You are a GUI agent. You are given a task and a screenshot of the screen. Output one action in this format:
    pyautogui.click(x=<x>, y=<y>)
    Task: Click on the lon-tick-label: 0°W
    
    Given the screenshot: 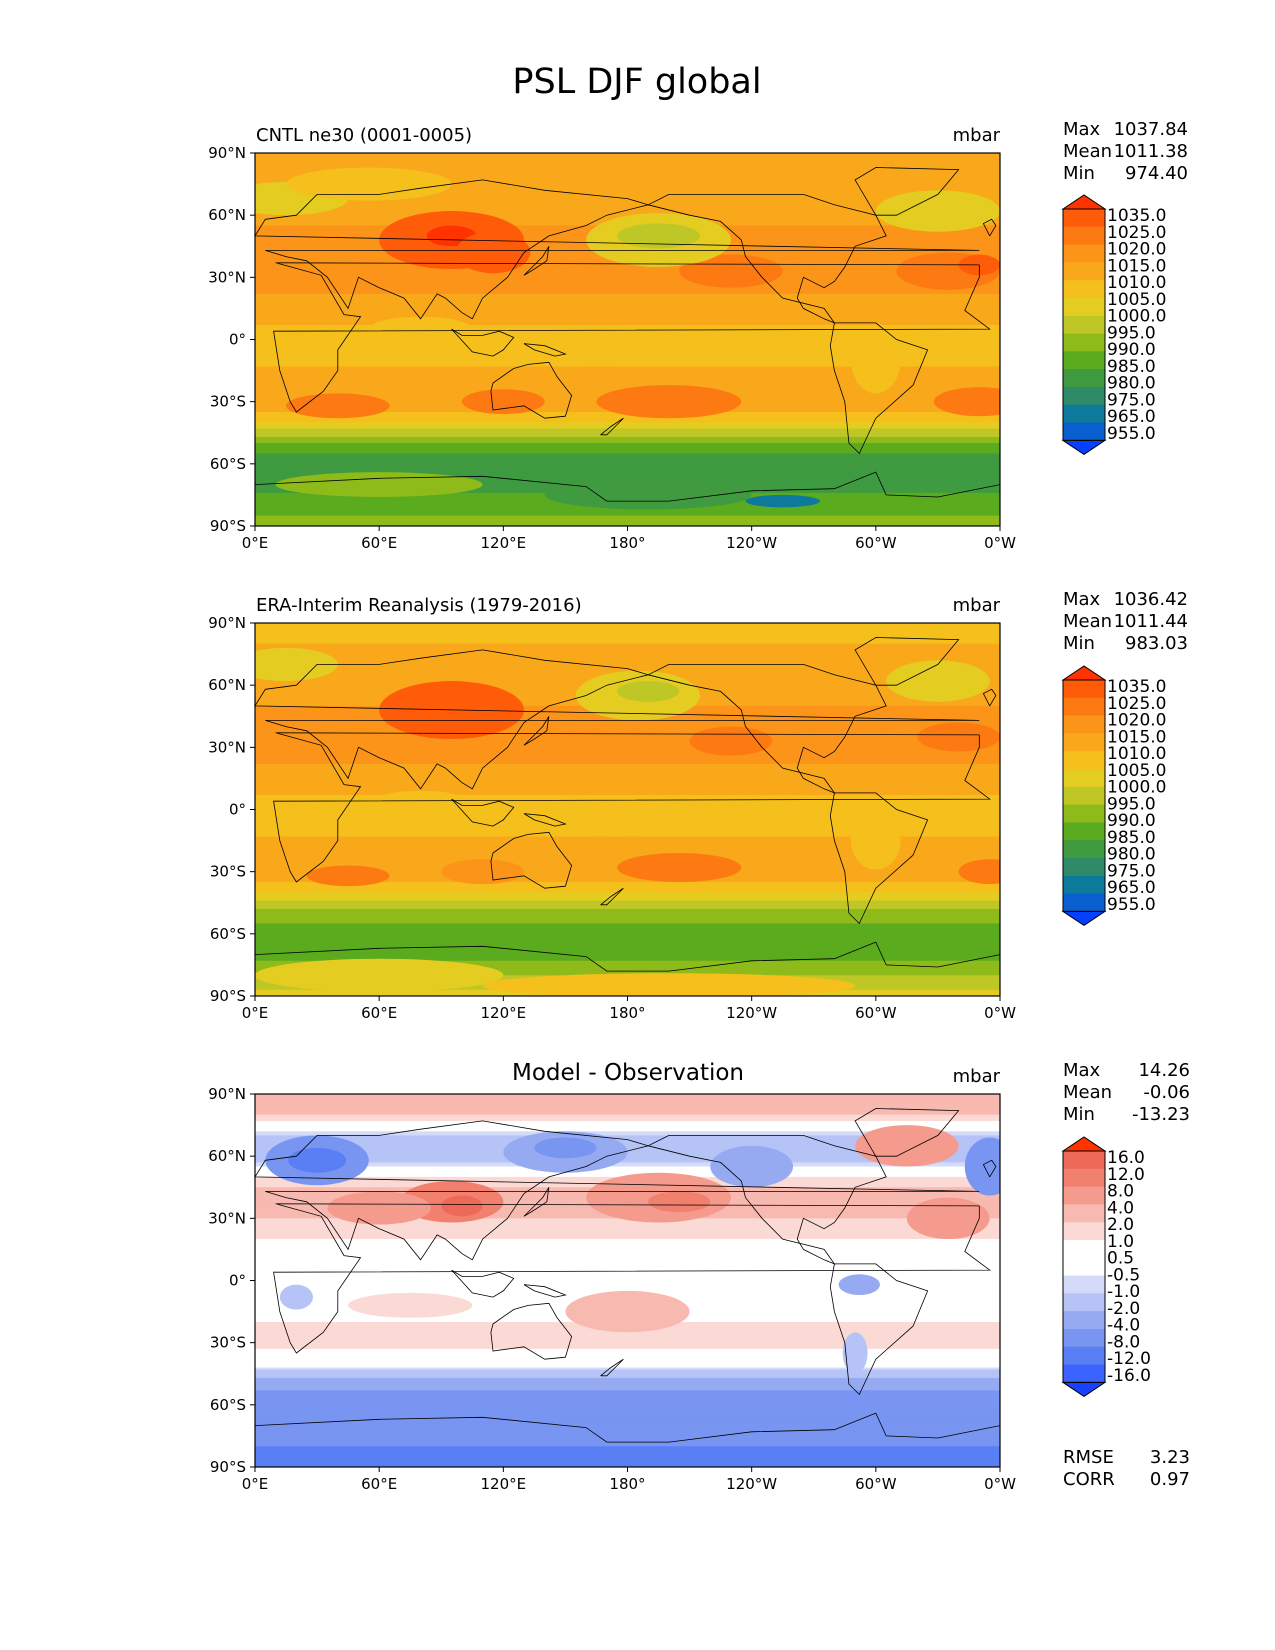 What is the action you would take?
    pyautogui.click(x=1000, y=1013)
    